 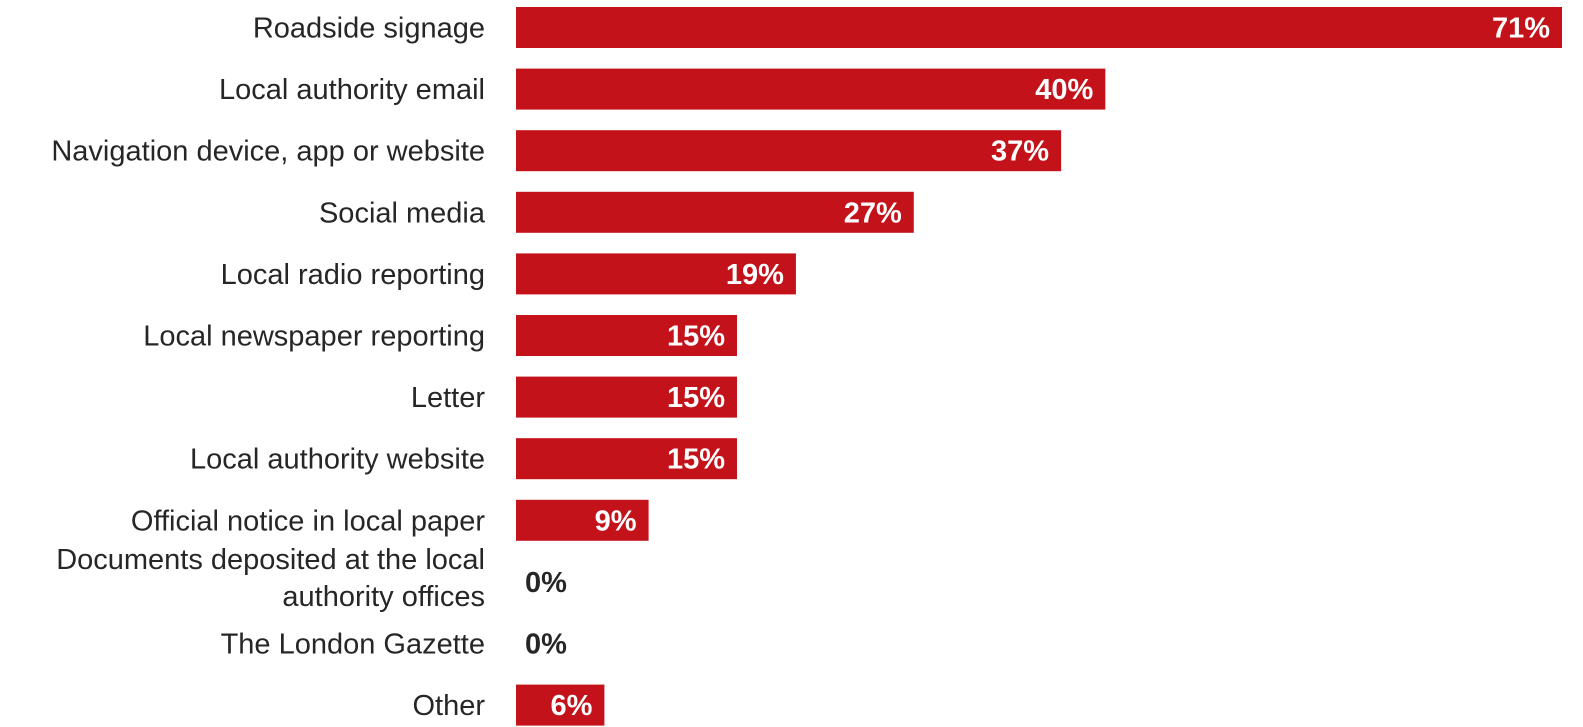 What do you see at coordinates (448, 706) in the screenshot?
I see `category-label-other: Other` at bounding box center [448, 706].